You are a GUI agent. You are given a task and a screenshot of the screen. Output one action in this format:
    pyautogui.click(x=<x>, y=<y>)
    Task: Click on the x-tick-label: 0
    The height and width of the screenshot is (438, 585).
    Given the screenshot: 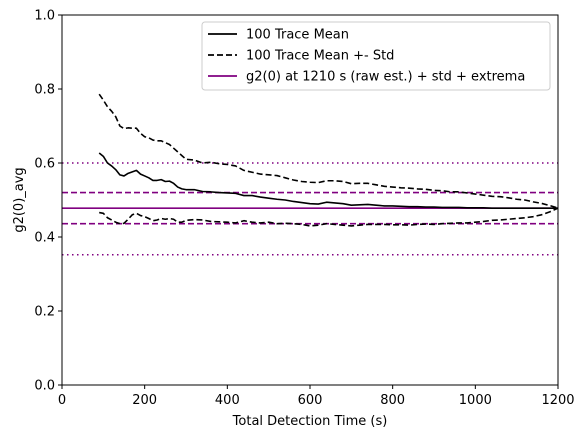 What is the action you would take?
    pyautogui.click(x=62, y=400)
    